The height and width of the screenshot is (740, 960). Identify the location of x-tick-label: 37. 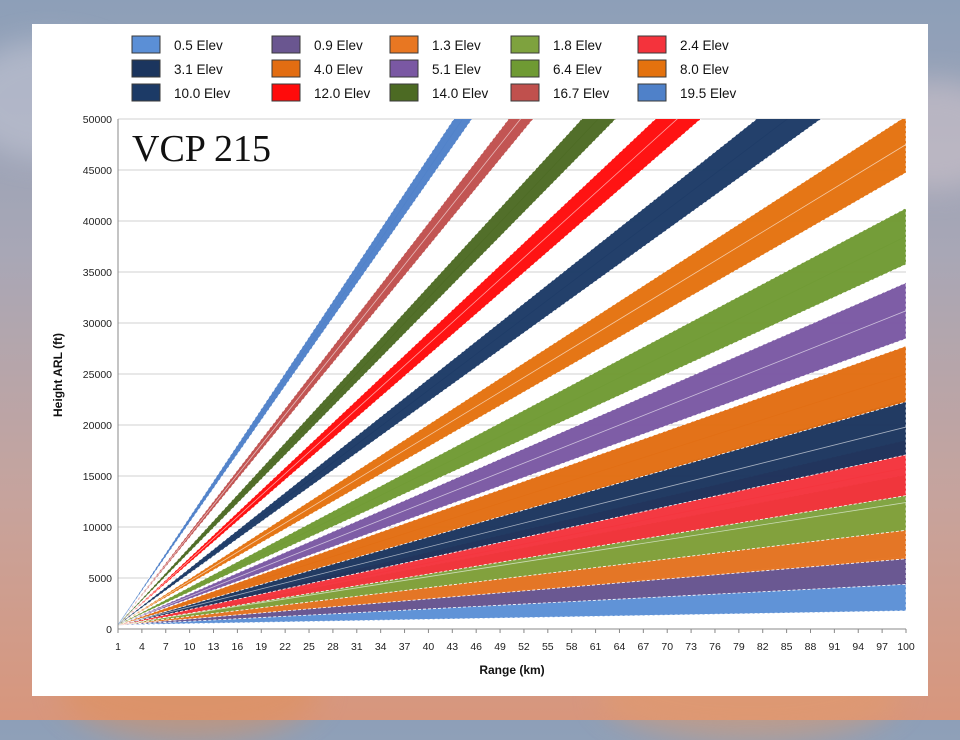
(405, 647).